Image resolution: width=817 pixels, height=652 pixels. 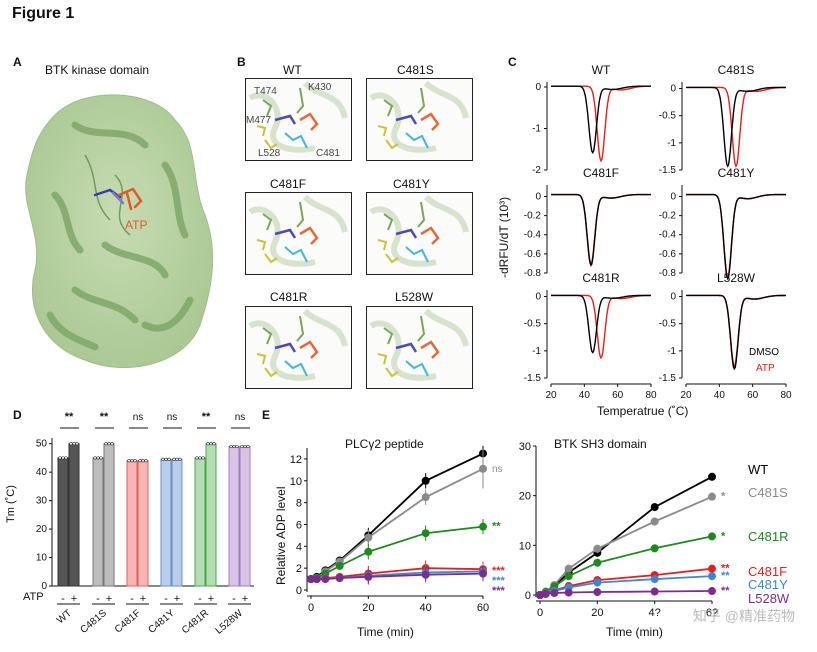 What do you see at coordinates (512, 62) in the screenshot?
I see `panel-c-label: C` at bounding box center [512, 62].